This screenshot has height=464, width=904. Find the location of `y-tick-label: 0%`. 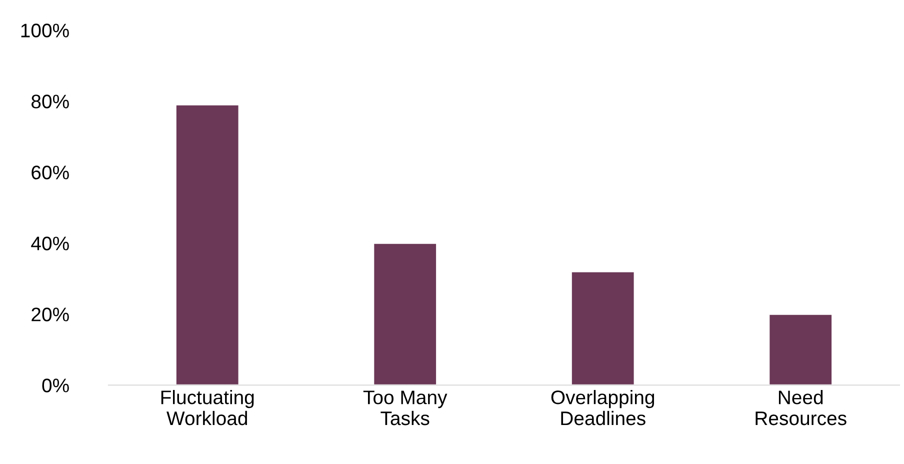

y-tick-label: 0% is located at coordinates (55, 385).